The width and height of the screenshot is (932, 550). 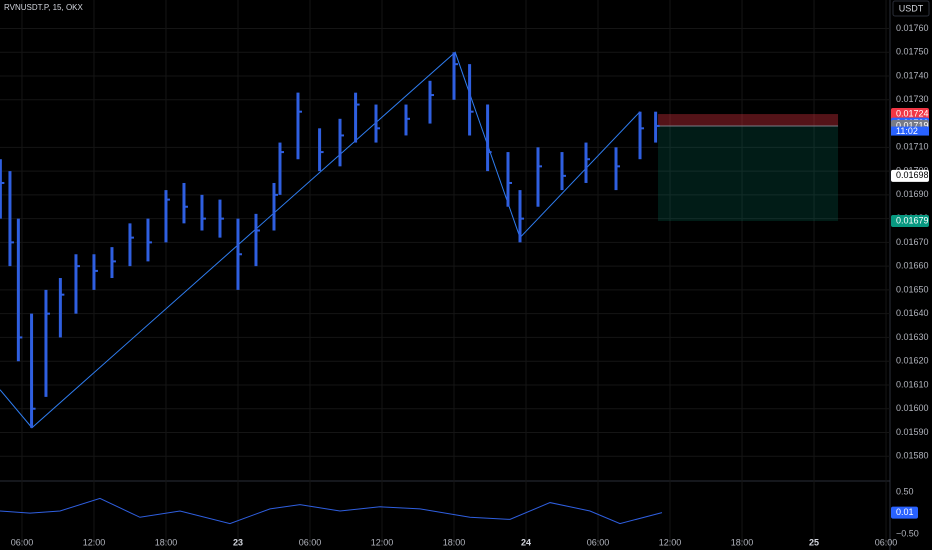 What do you see at coordinates (238, 542) in the screenshot?
I see `x-tick-label: 23` at bounding box center [238, 542].